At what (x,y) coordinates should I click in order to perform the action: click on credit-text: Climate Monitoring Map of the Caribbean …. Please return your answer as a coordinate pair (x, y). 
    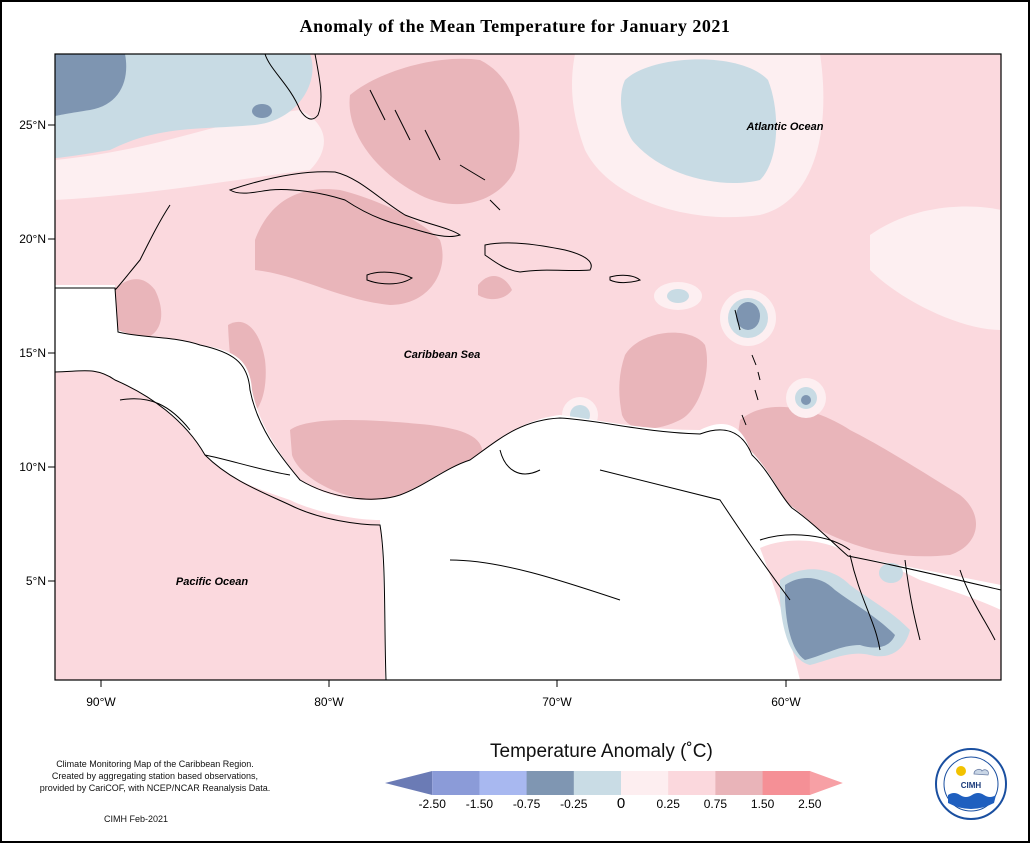
    Looking at the image, I should click on (155, 776).